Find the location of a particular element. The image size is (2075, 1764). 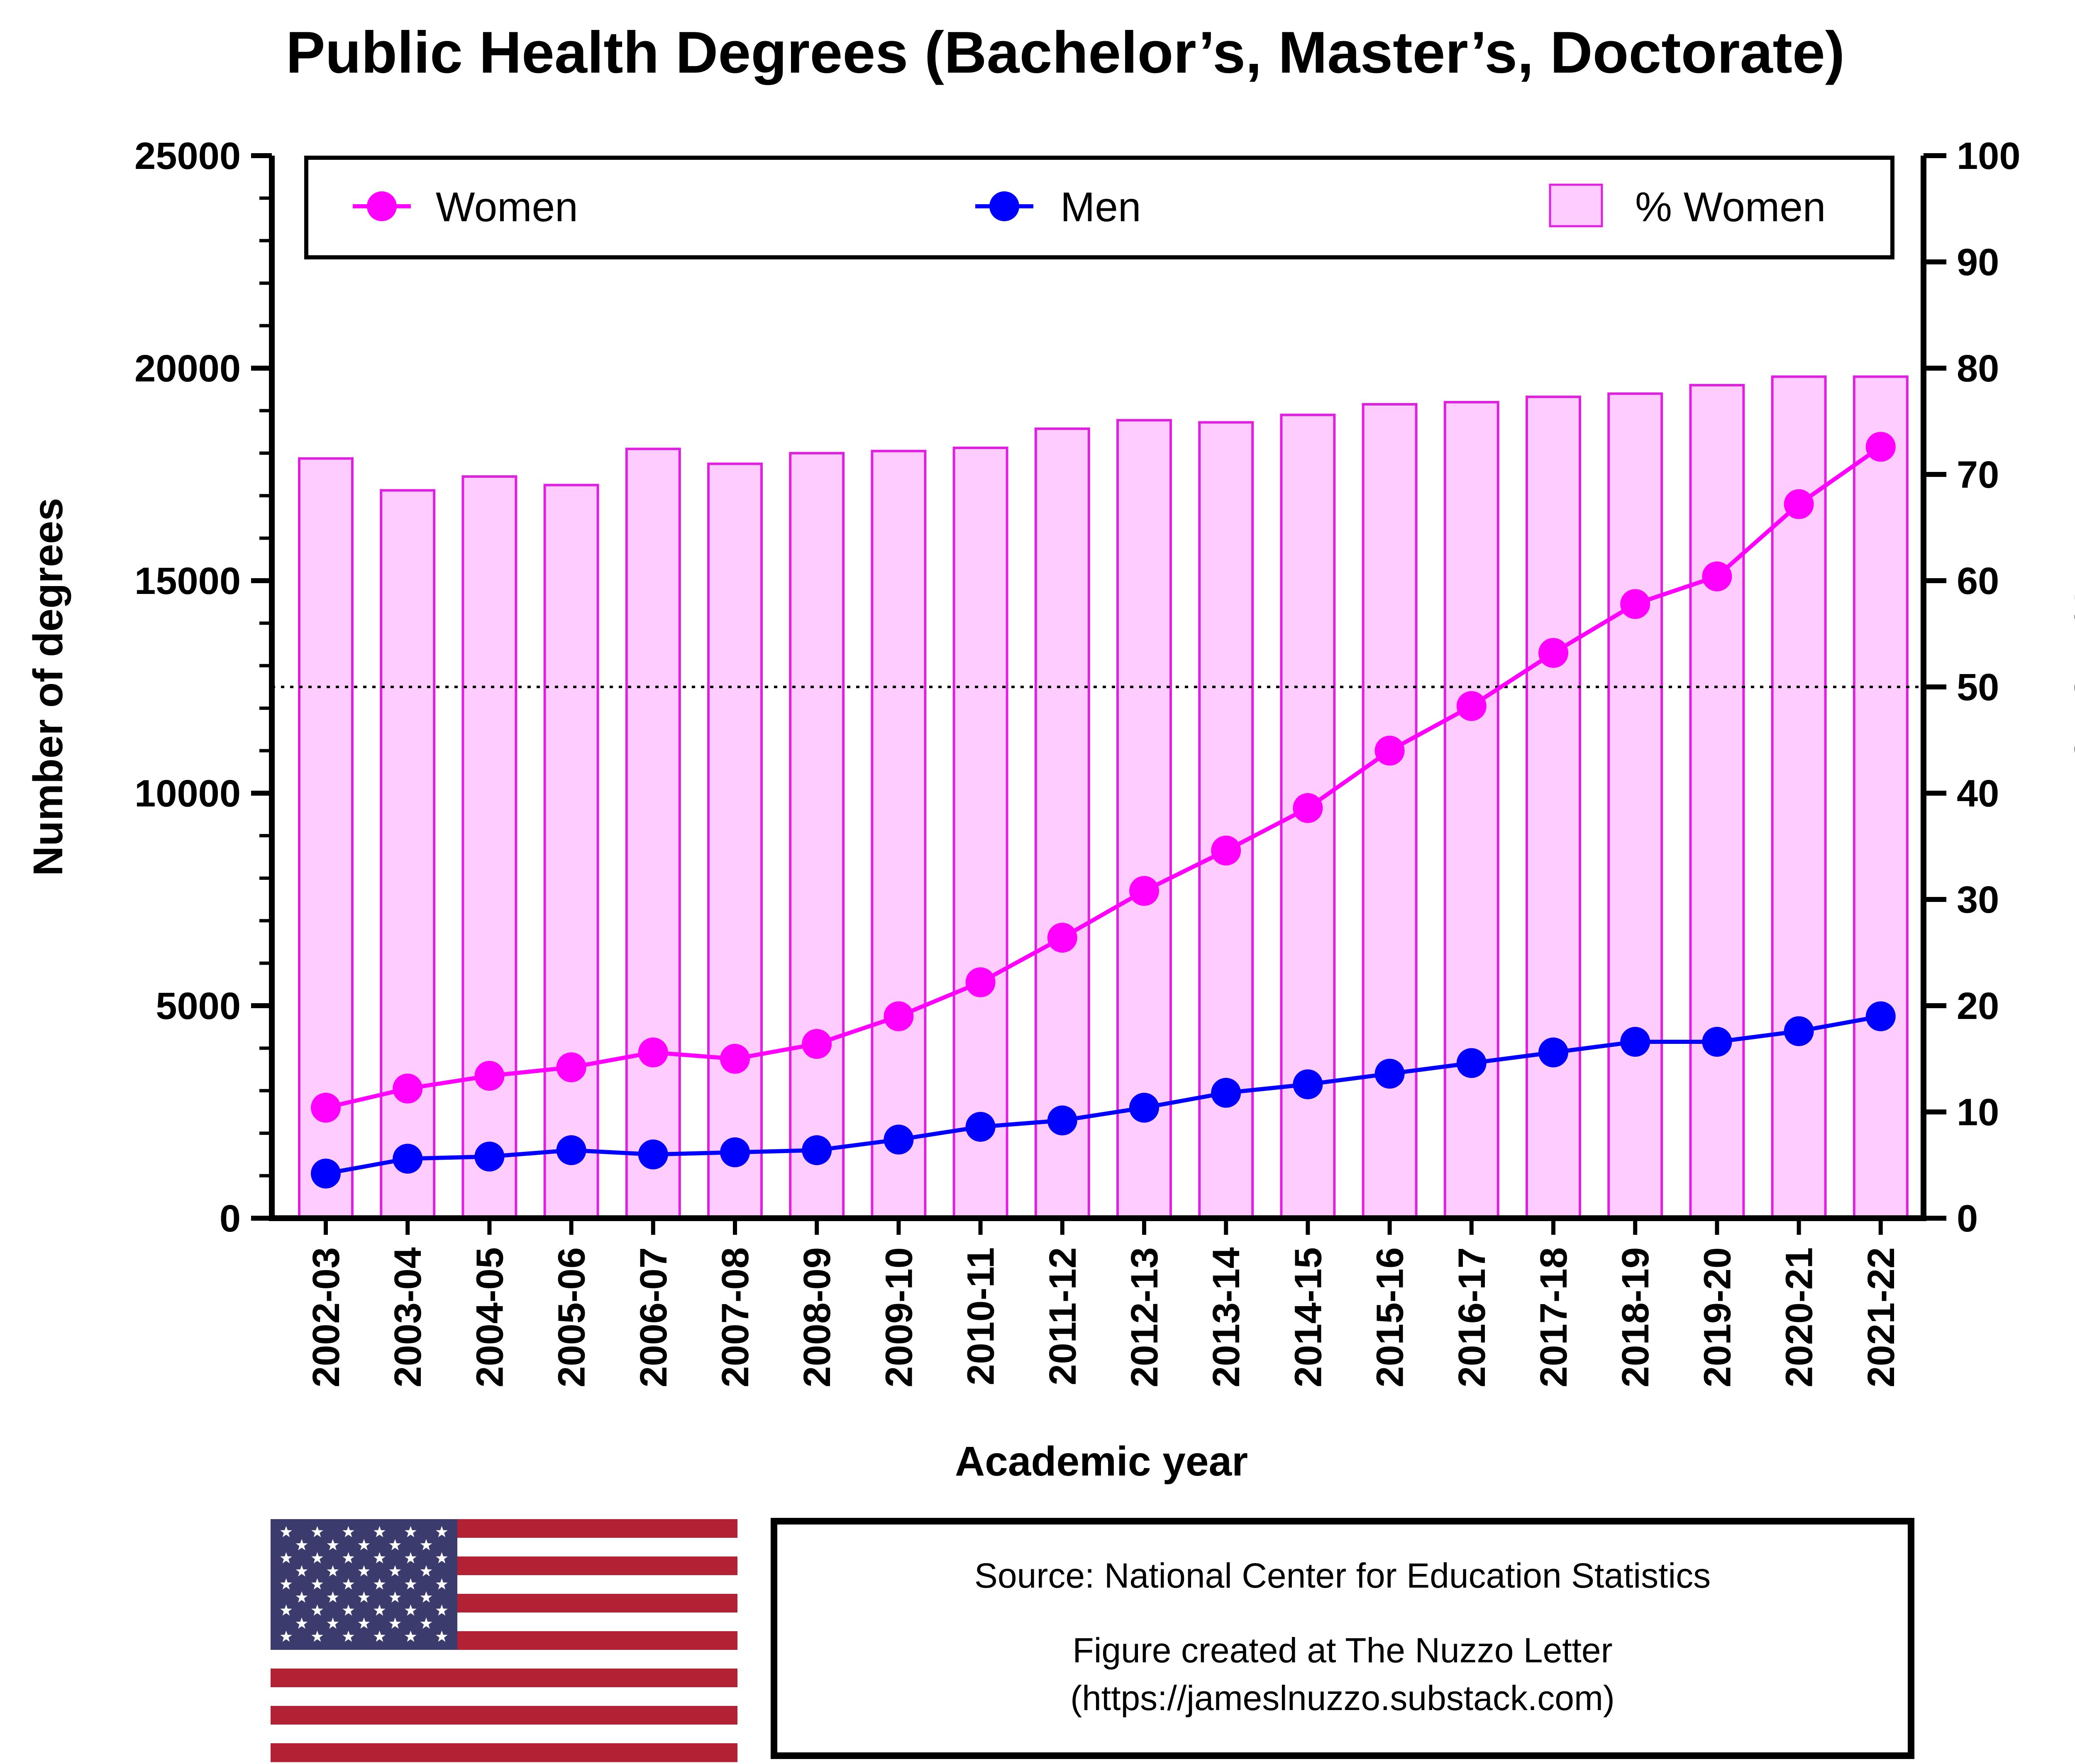

x-tick-label: 2006-07 is located at coordinates (653, 1318).